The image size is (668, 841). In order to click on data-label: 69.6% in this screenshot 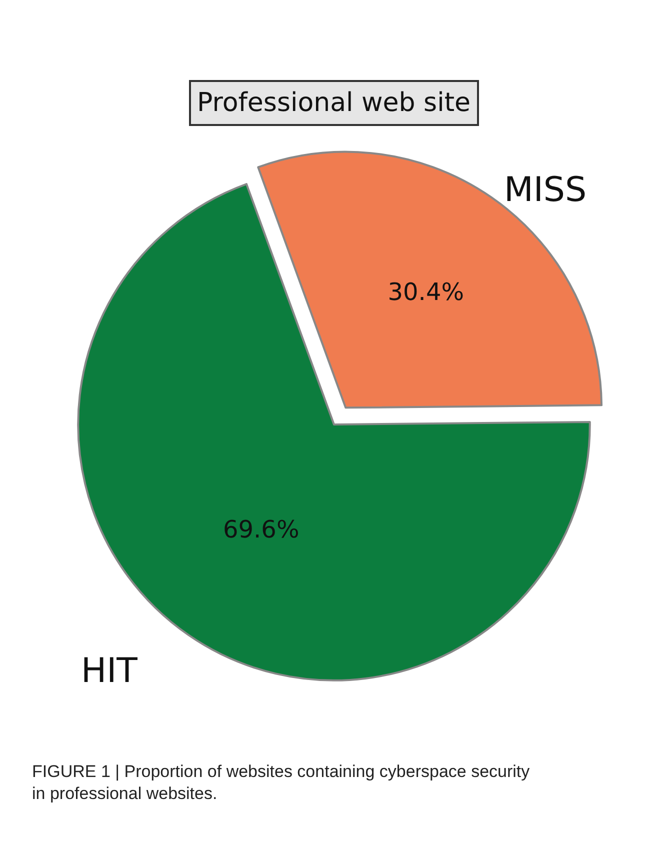, I will do `click(261, 530)`.